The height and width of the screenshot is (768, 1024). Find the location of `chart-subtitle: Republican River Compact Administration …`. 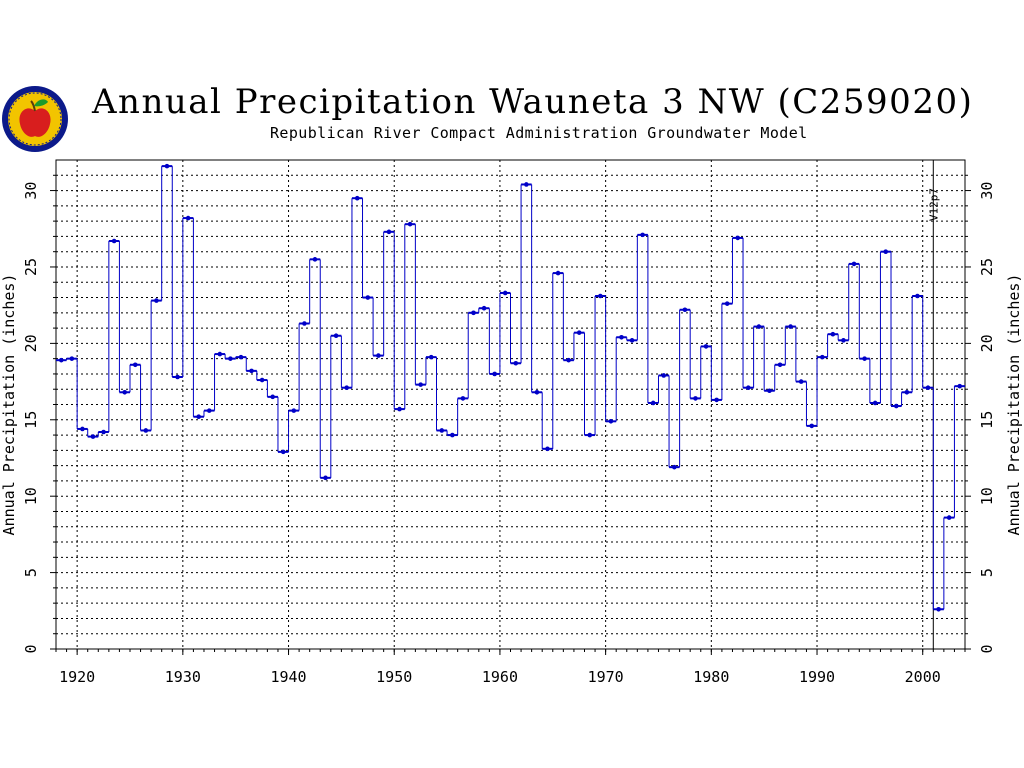

chart-subtitle: Republican River Compact Administration … is located at coordinates (539, 133).